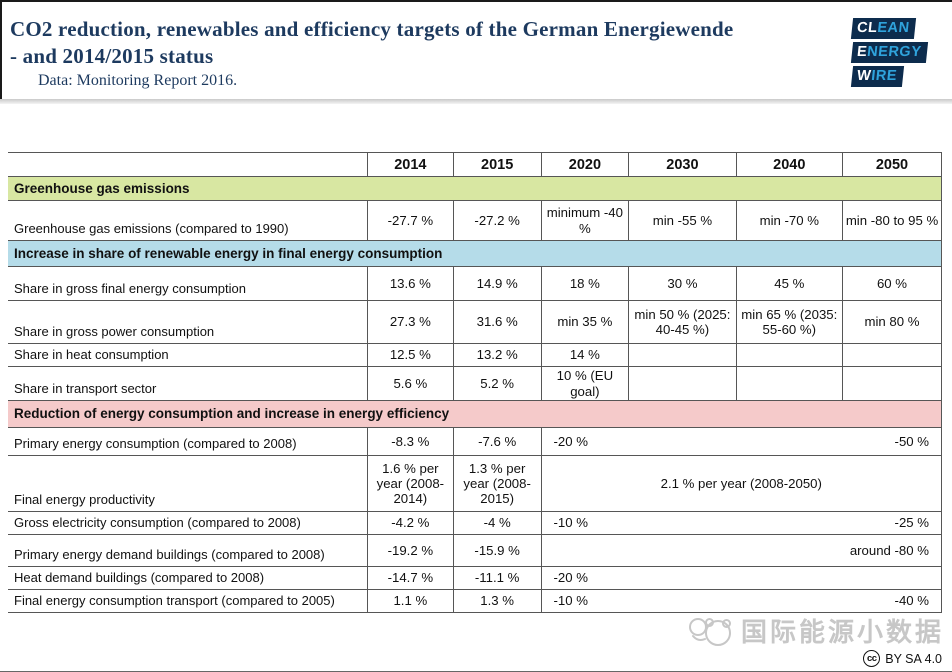 The width and height of the screenshot is (952, 672). Describe the element at coordinates (911, 523) in the screenshot. I see `value-2050: -25 %` at that location.